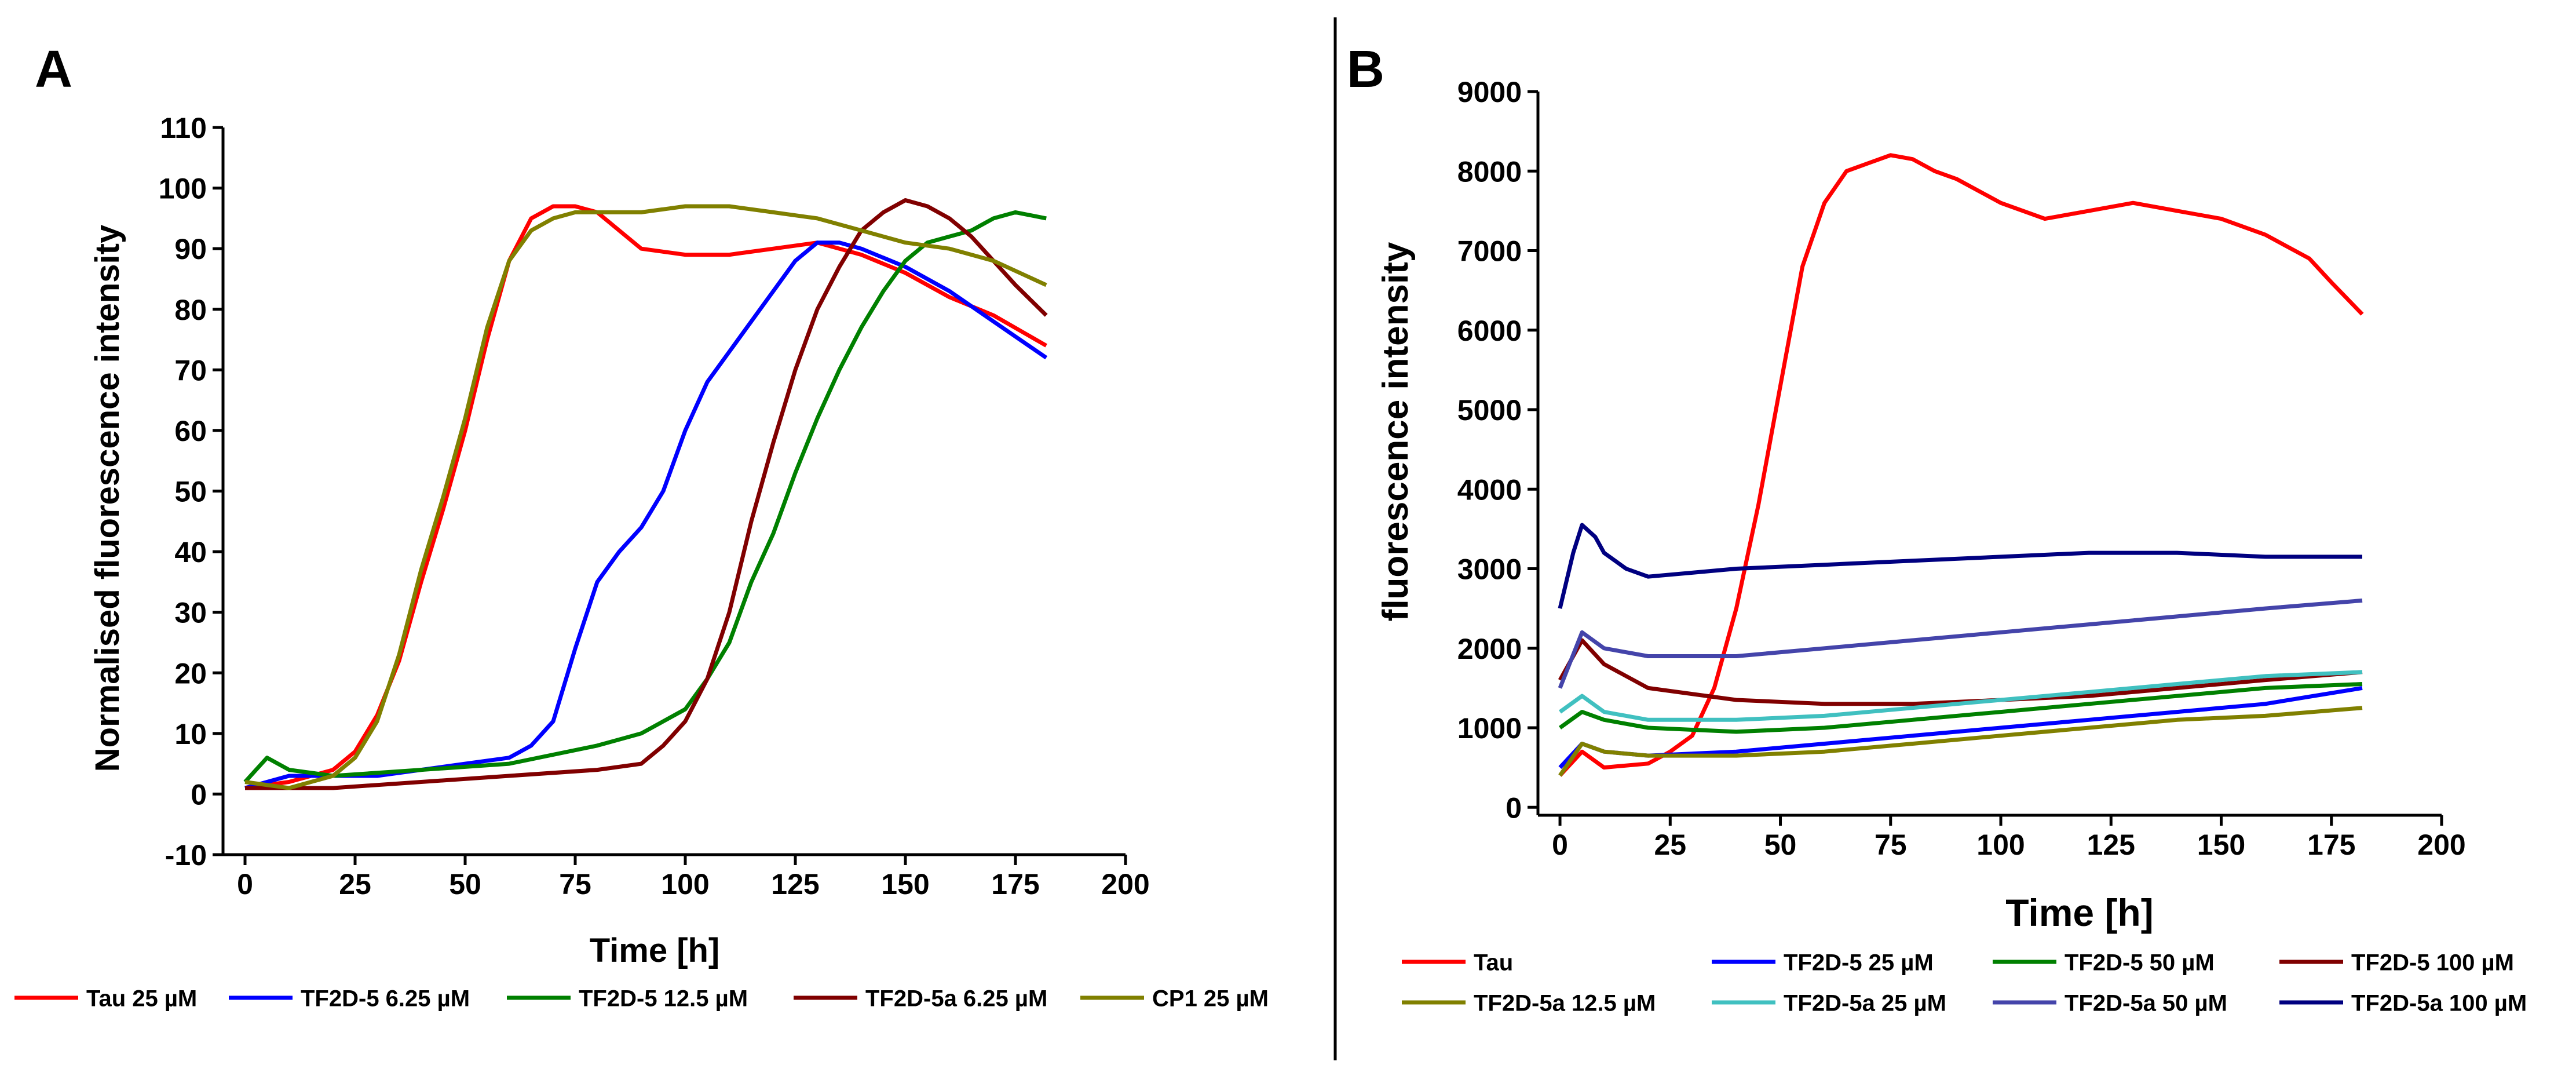  Describe the element at coordinates (53, 70) in the screenshot. I see `panel-a-label: A` at that location.